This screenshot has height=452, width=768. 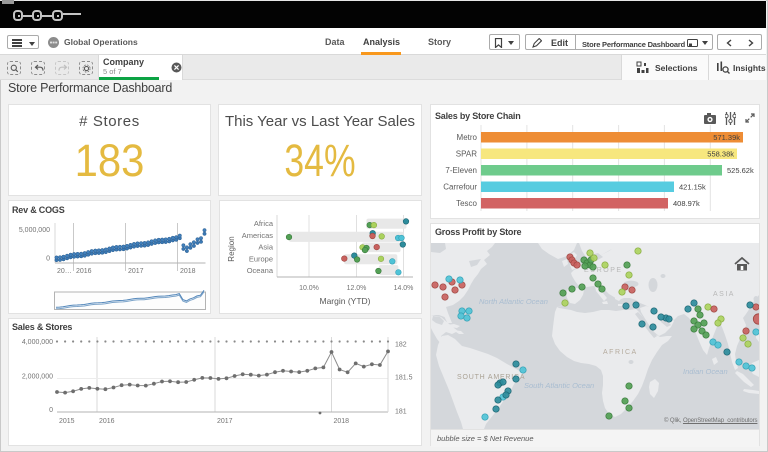 I want to click on svg-text: 558.38k, so click(x=720, y=154).